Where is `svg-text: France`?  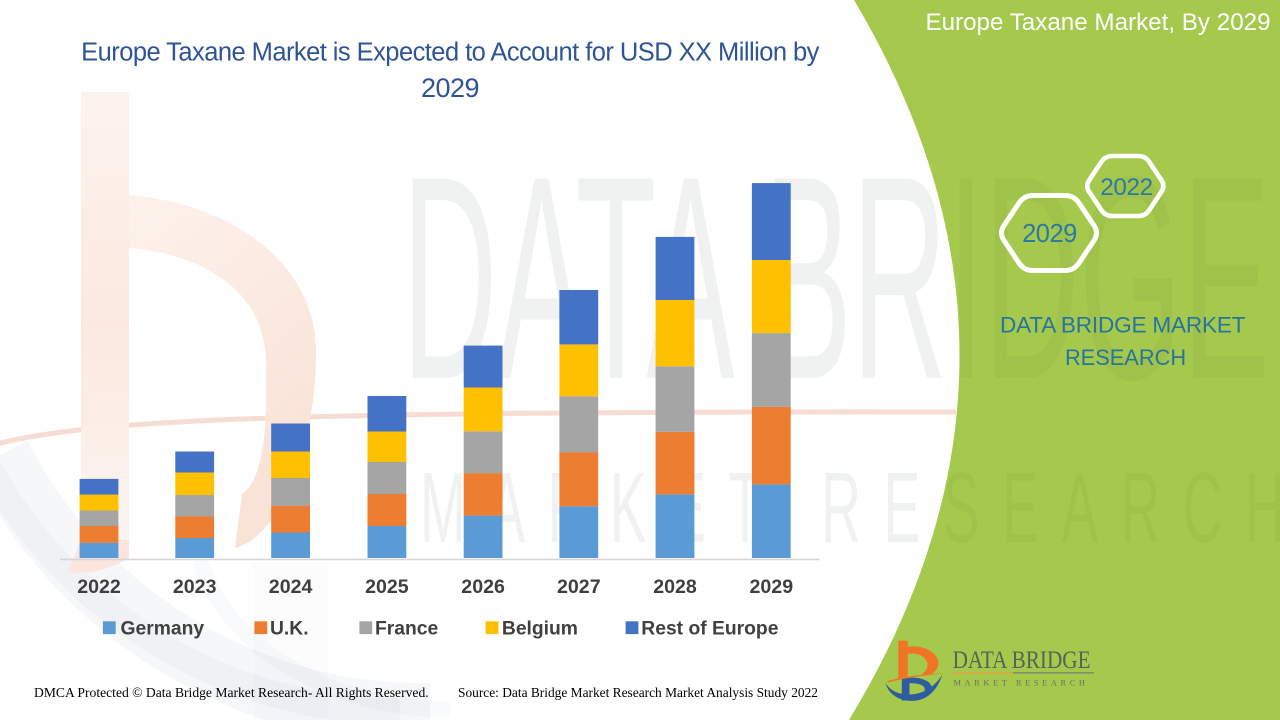 svg-text: France is located at coordinates (407, 629).